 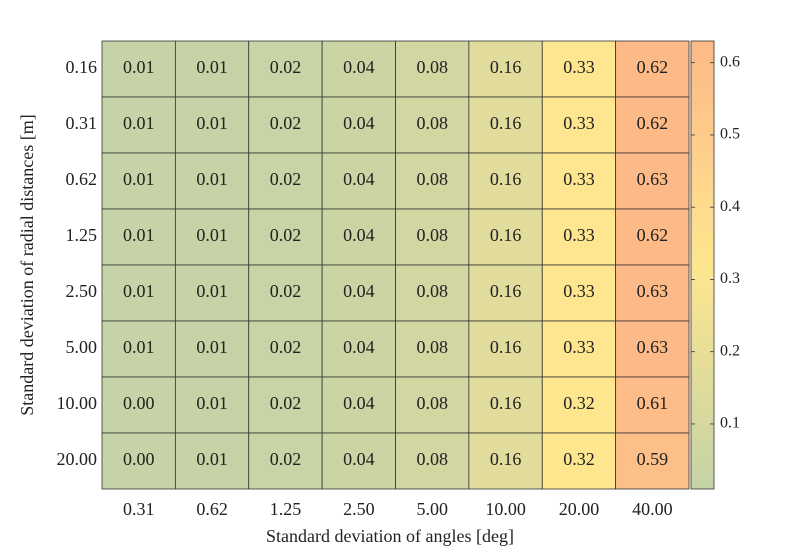 What do you see at coordinates (77, 403) in the screenshot?
I see `y-tick-label: 10.00` at bounding box center [77, 403].